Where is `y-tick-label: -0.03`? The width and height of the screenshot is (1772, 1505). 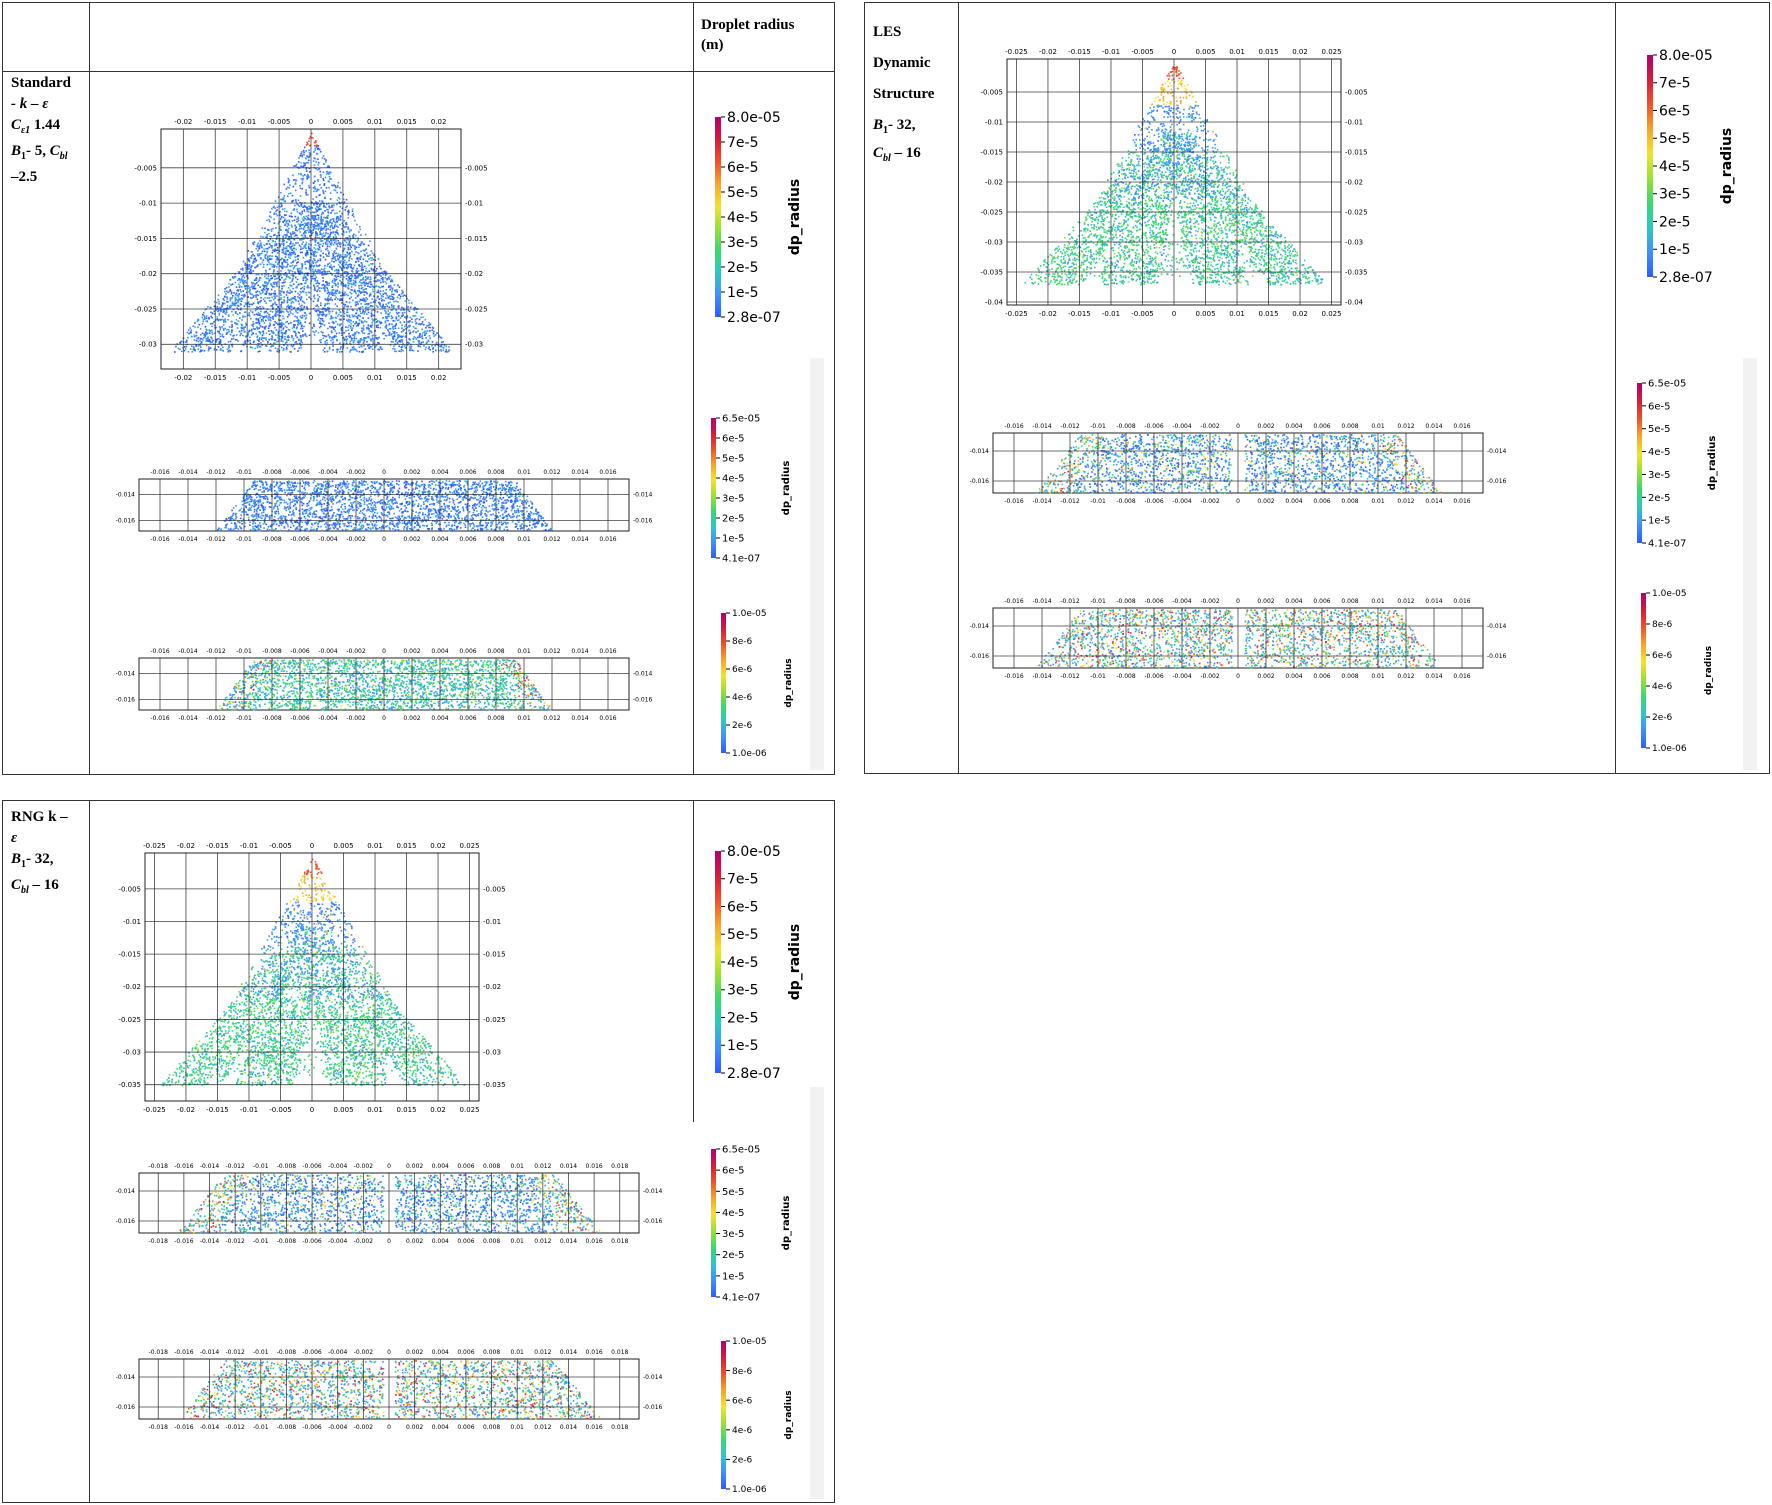
y-tick-label: -0.03 is located at coordinates (148, 345).